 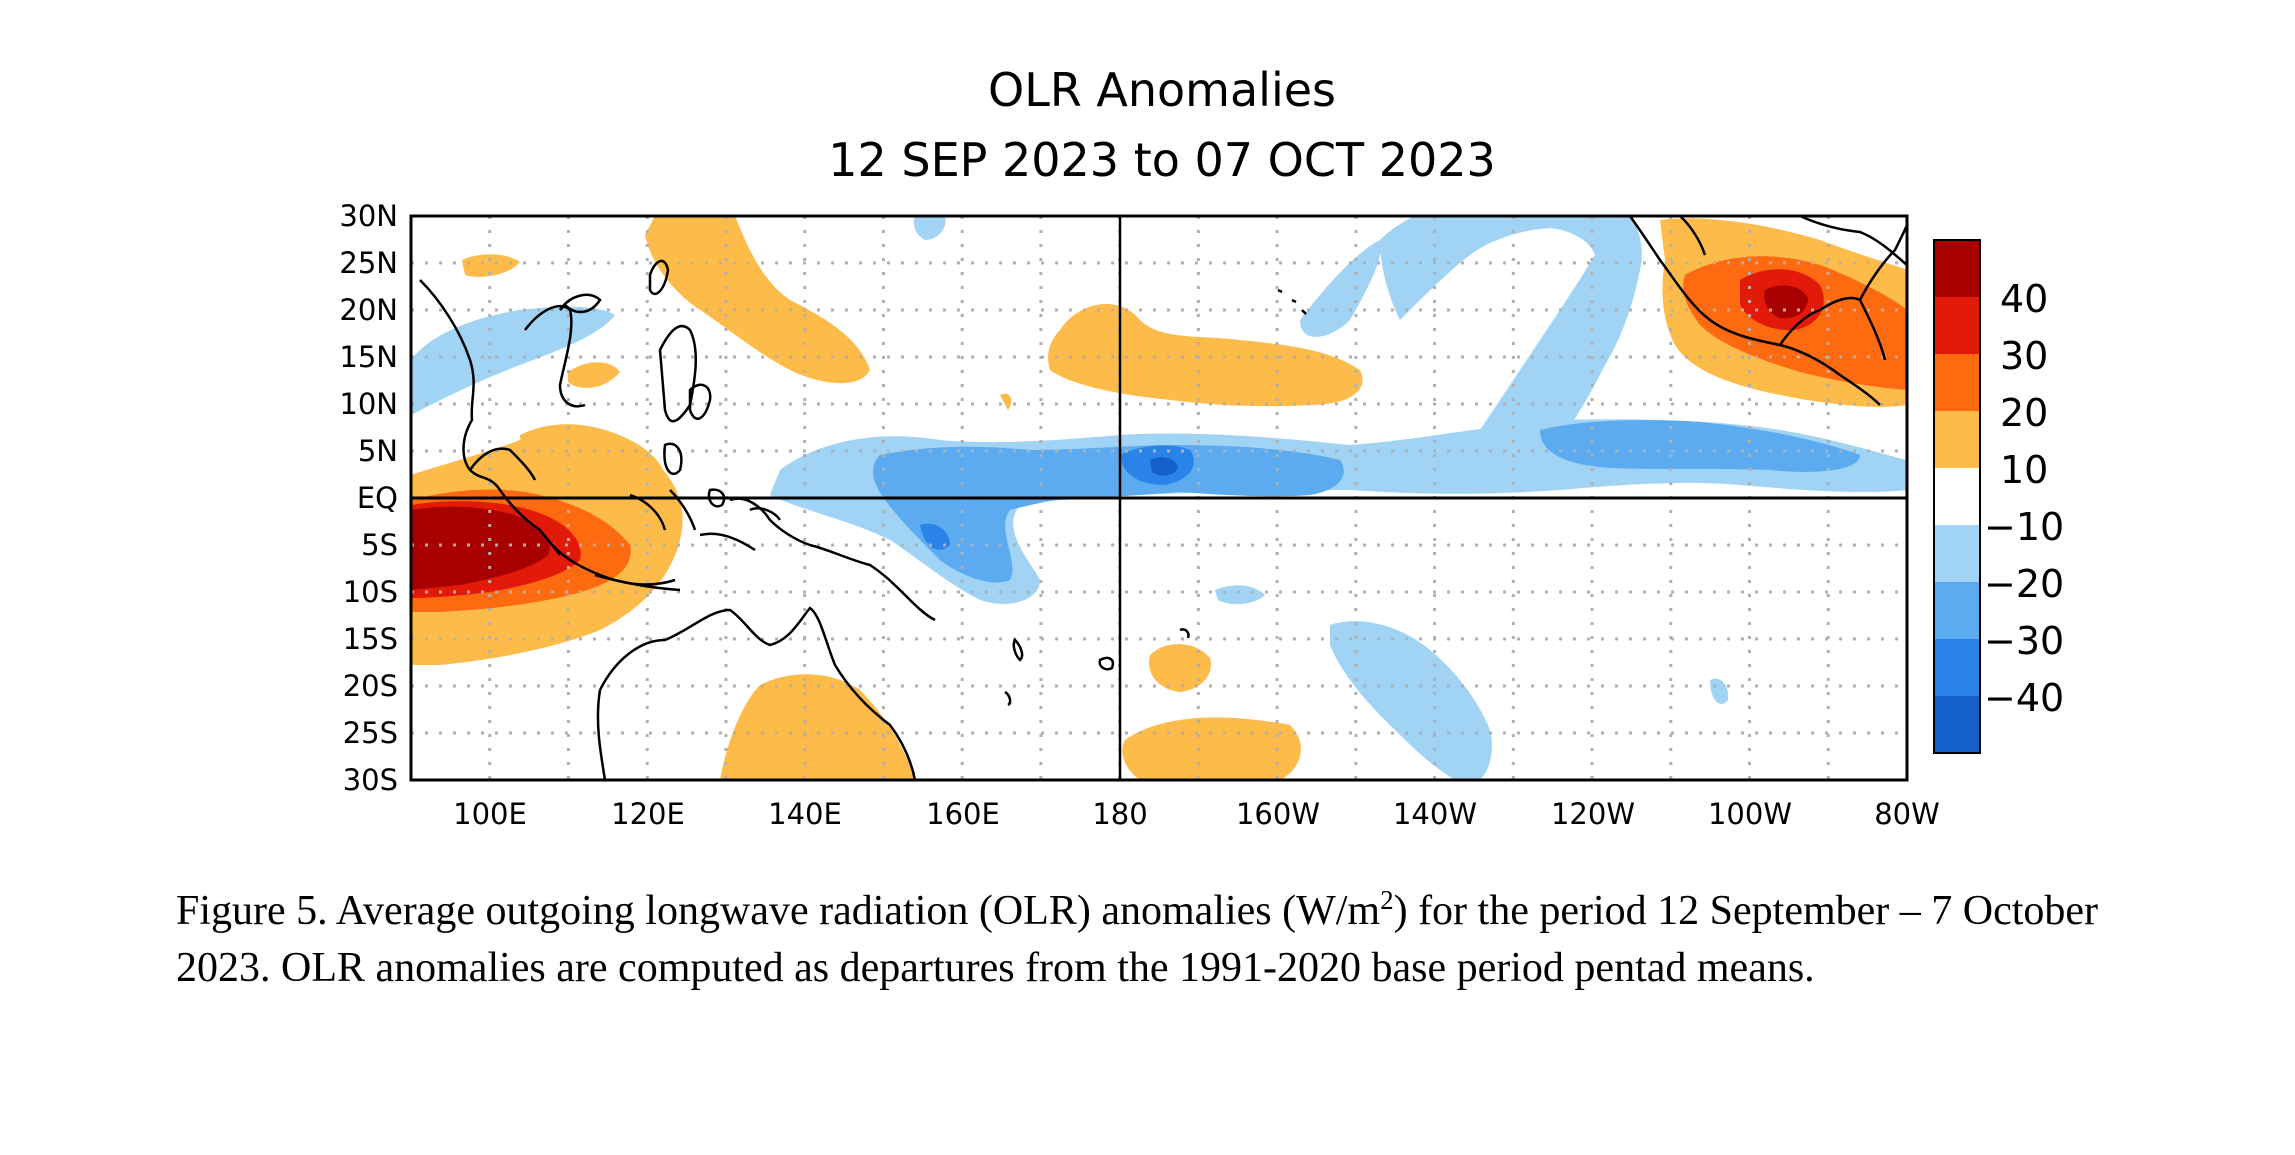 What do you see at coordinates (368, 216) in the screenshot?
I see `lat-label: 30N` at bounding box center [368, 216].